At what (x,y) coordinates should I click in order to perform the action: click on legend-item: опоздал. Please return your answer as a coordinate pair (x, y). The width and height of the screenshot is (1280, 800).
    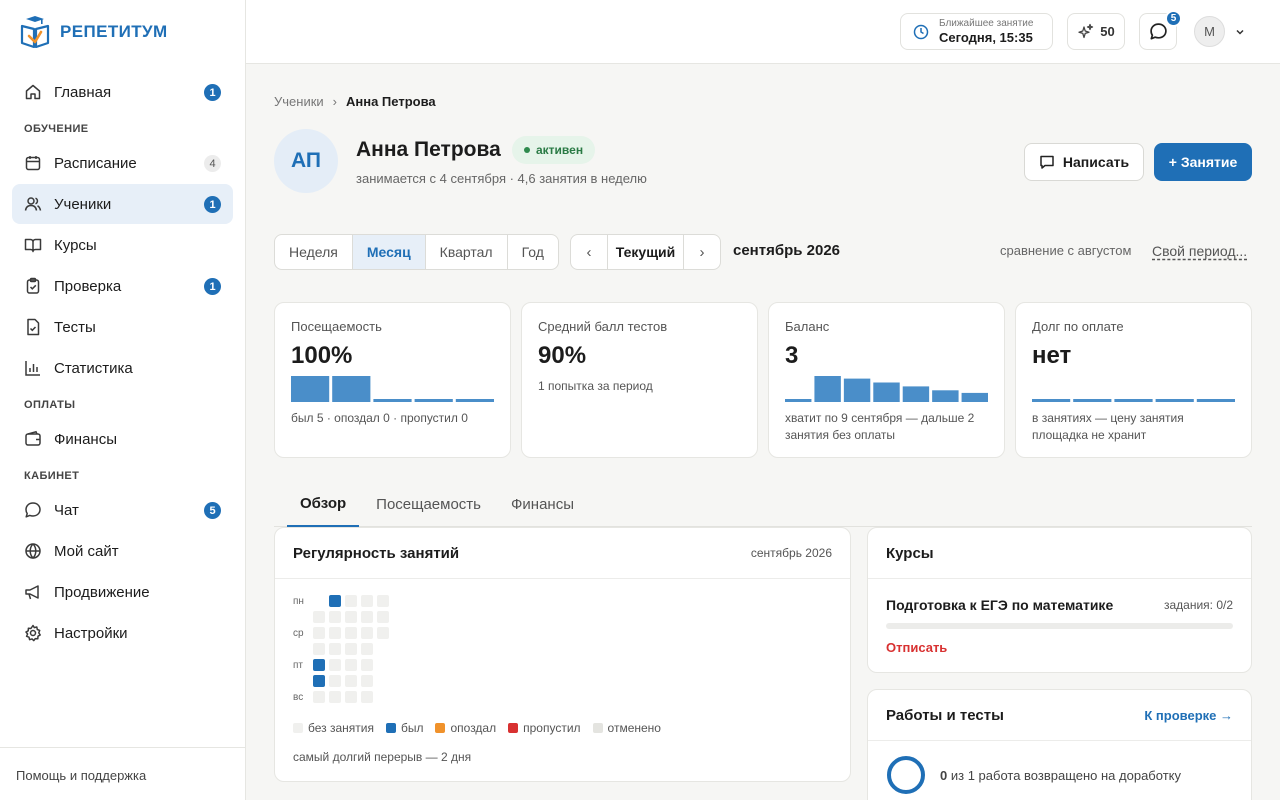
    Looking at the image, I should click on (465, 728).